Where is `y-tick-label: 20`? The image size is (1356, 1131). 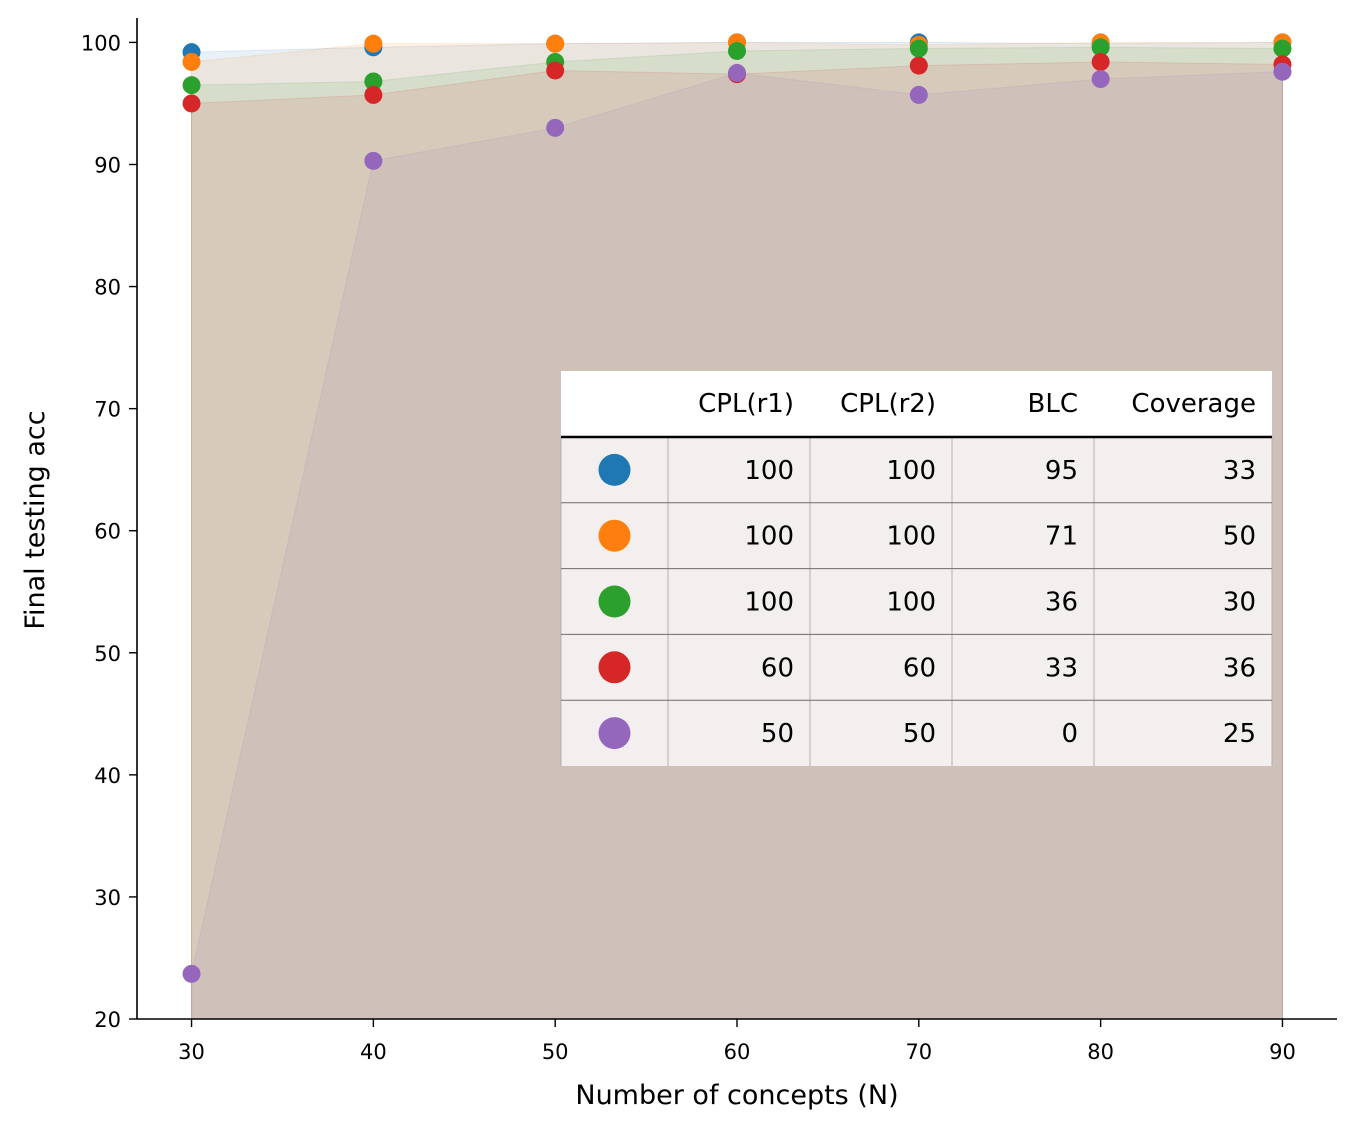 y-tick-label: 20 is located at coordinates (107, 1020).